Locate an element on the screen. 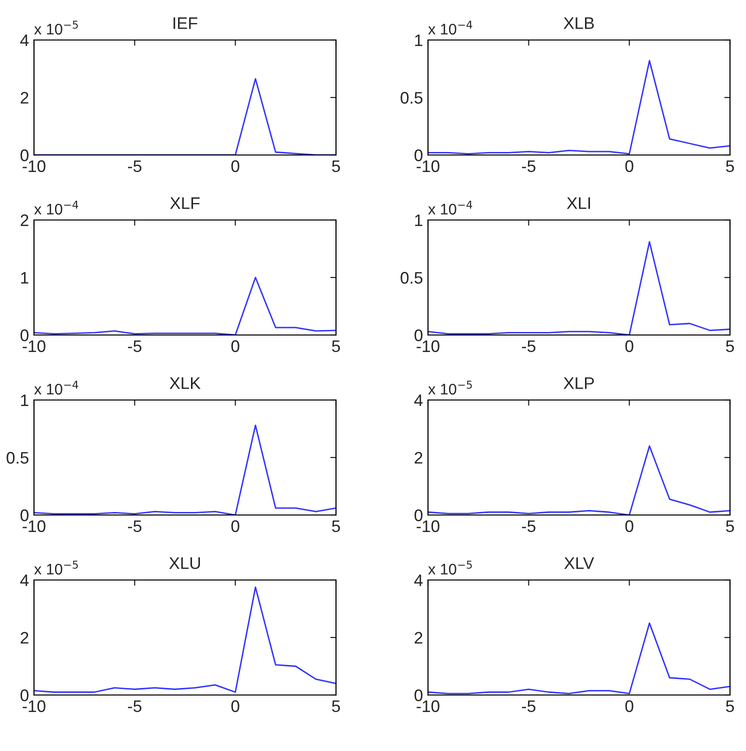  line-series is located at coordinates (185, 639).